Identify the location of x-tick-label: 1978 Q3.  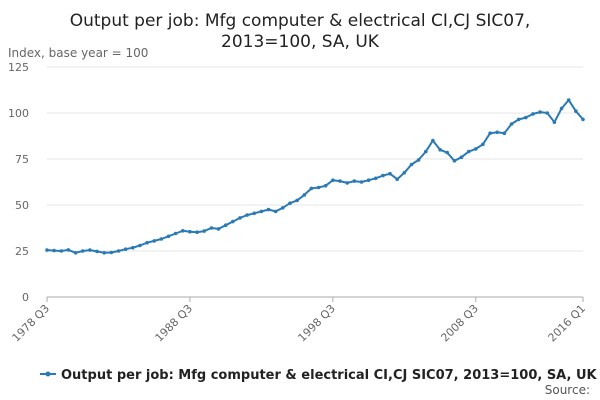
(31, 323).